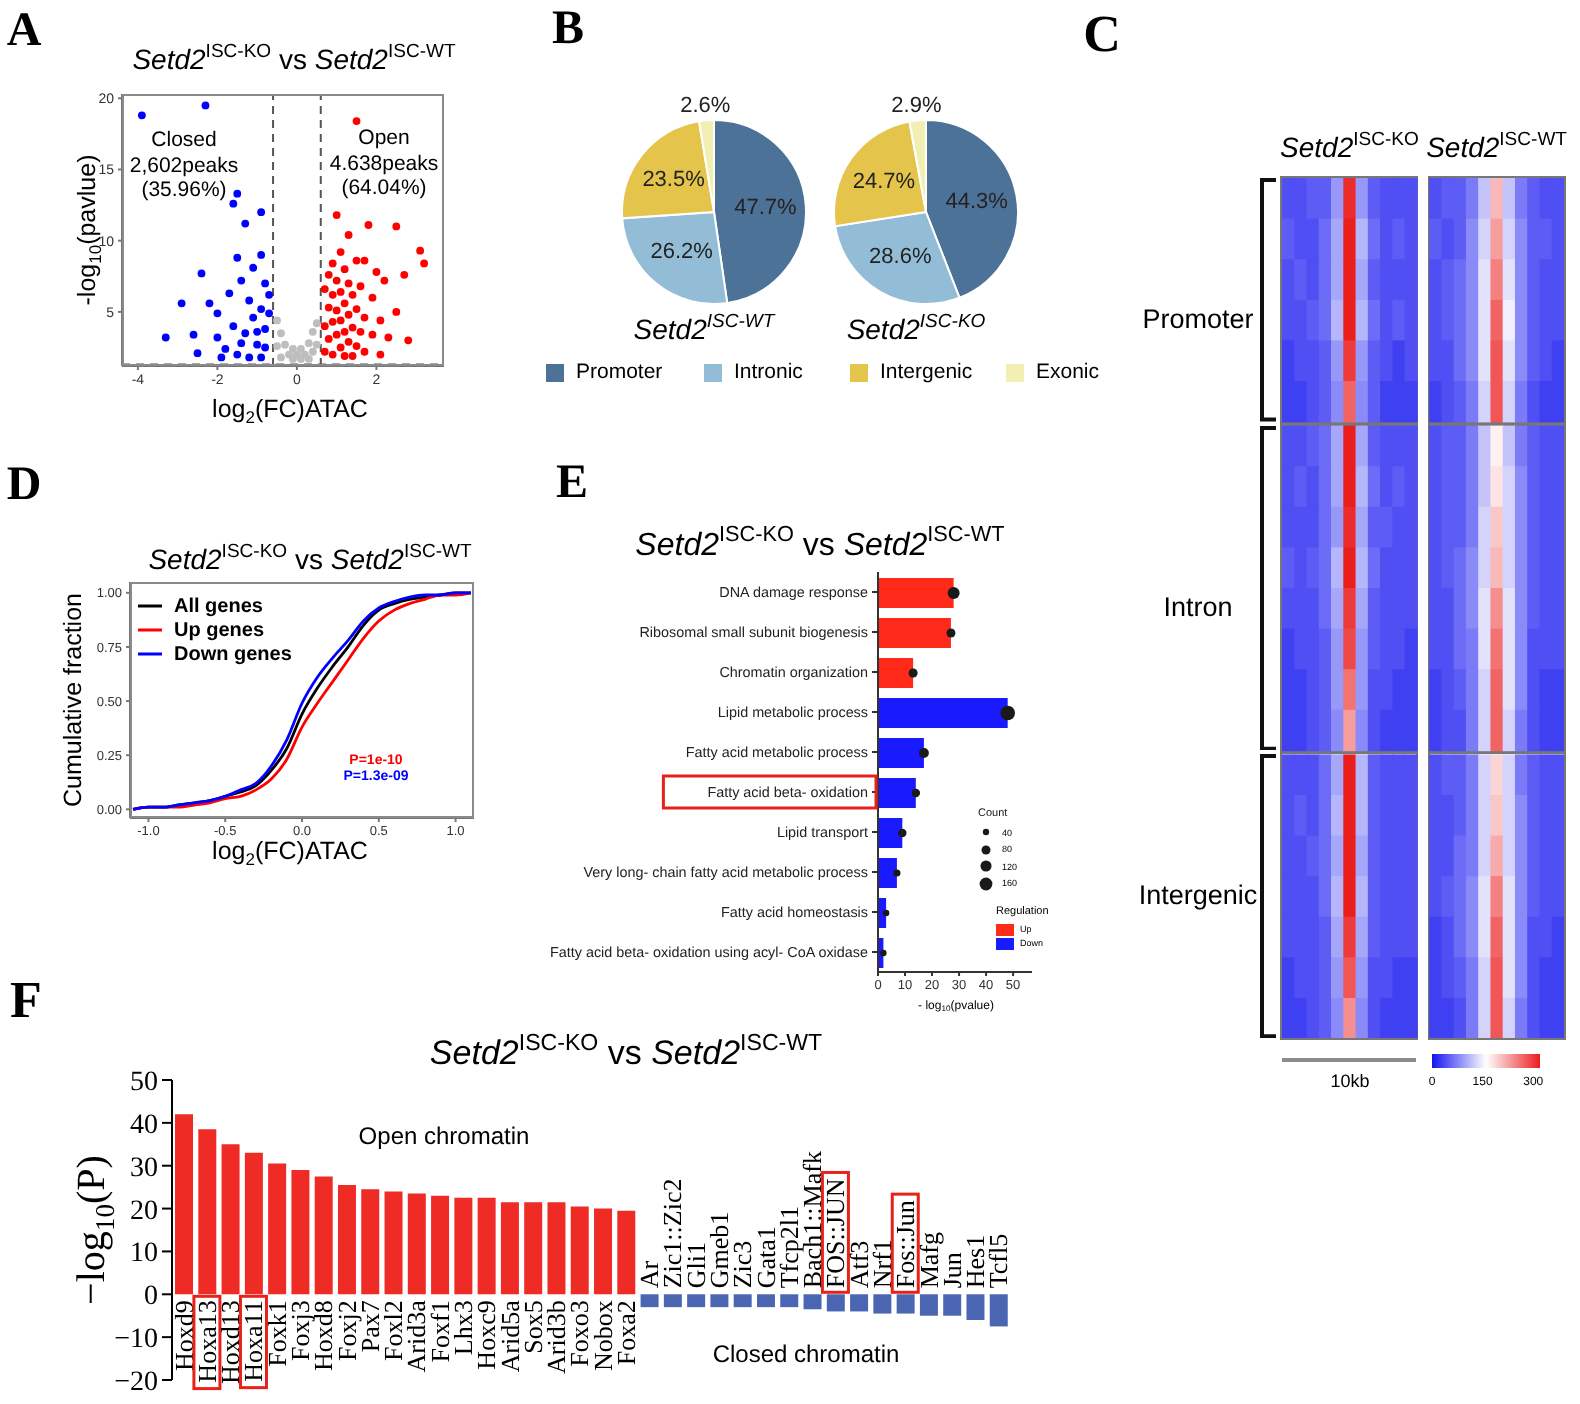  Describe the element at coordinates (290, 411) in the screenshot. I see `x-axis-title: log$_{2}$(FC)ATAC` at that location.